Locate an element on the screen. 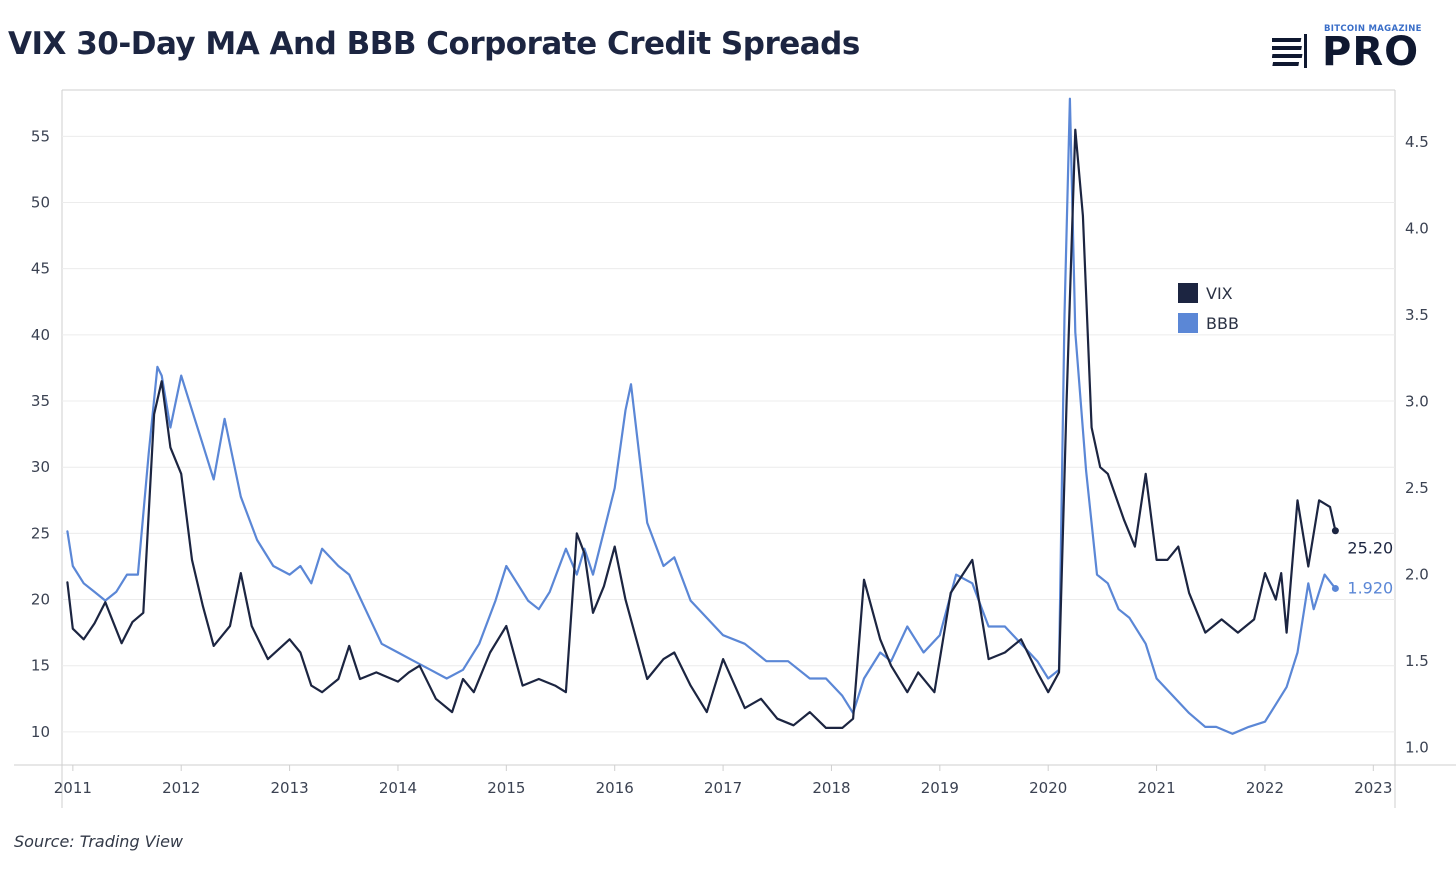  source-note: Source: Trading View is located at coordinates (98, 841).